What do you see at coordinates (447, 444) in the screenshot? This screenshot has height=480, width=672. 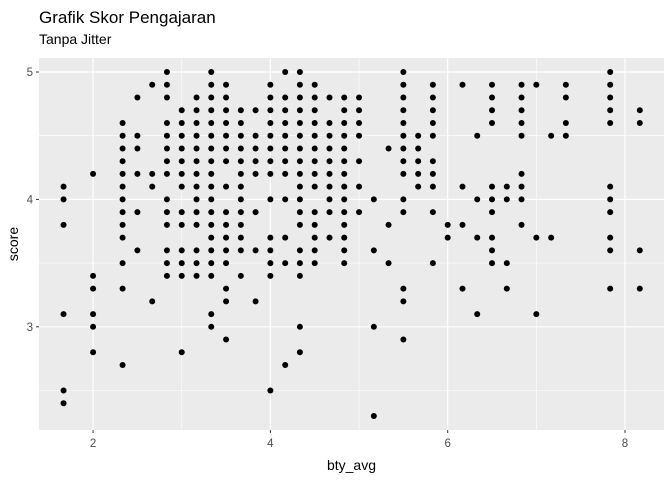 I see `x-tick-label: 6` at bounding box center [447, 444].